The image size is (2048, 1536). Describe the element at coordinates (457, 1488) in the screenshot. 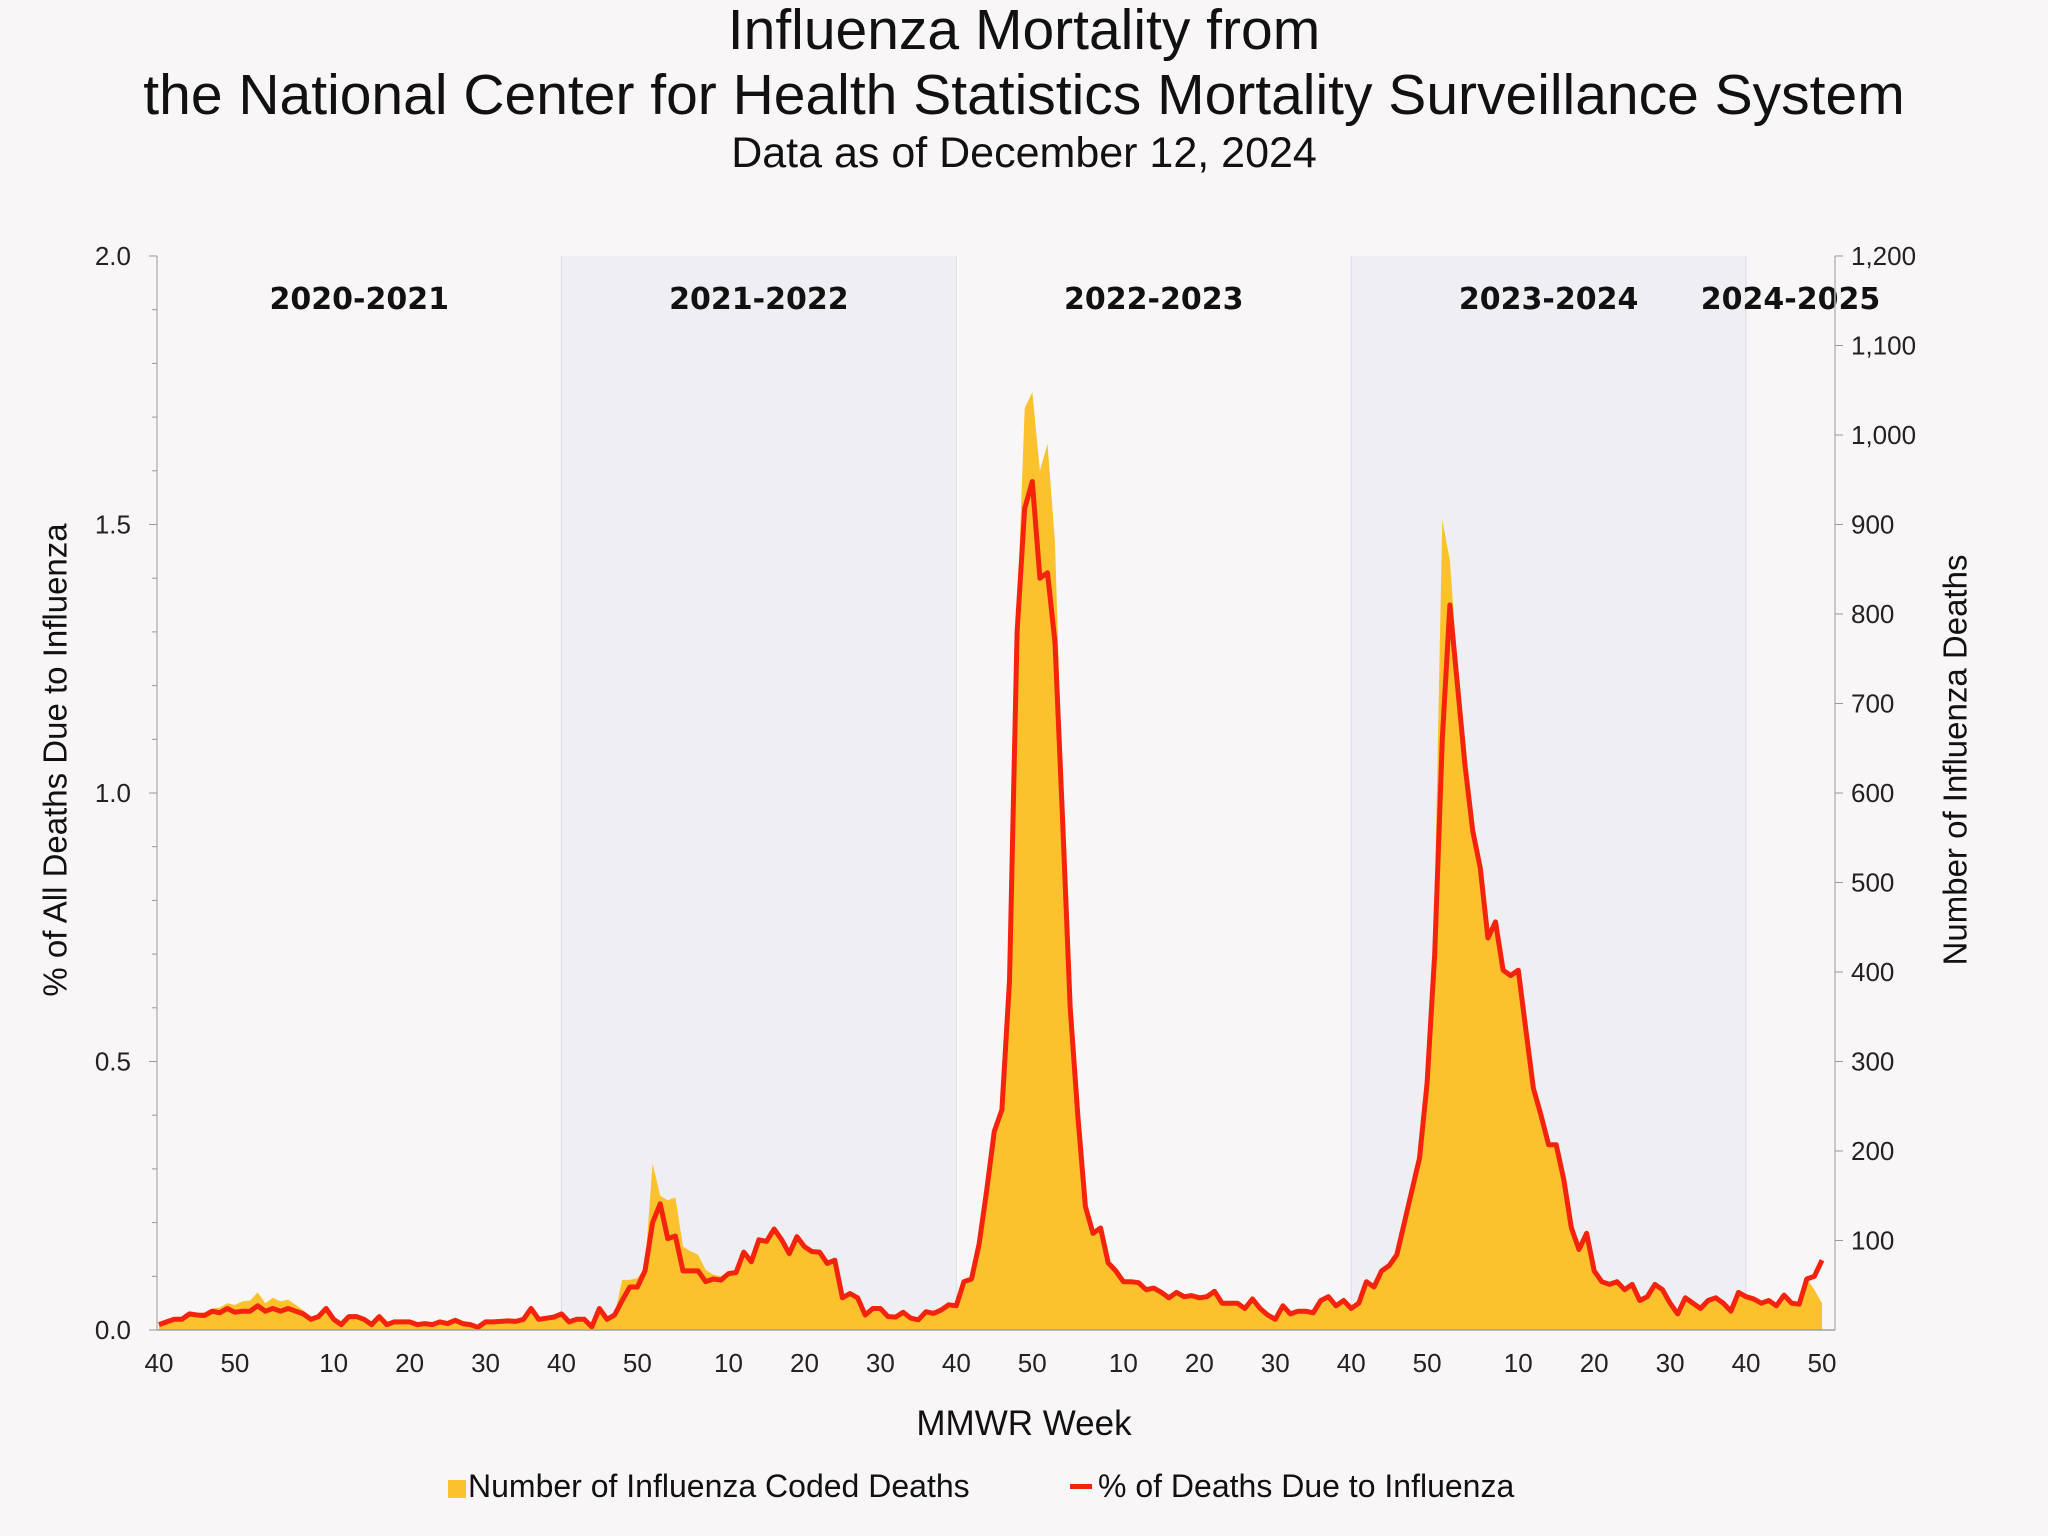

I see `legend-area-swatch-icon` at that location.